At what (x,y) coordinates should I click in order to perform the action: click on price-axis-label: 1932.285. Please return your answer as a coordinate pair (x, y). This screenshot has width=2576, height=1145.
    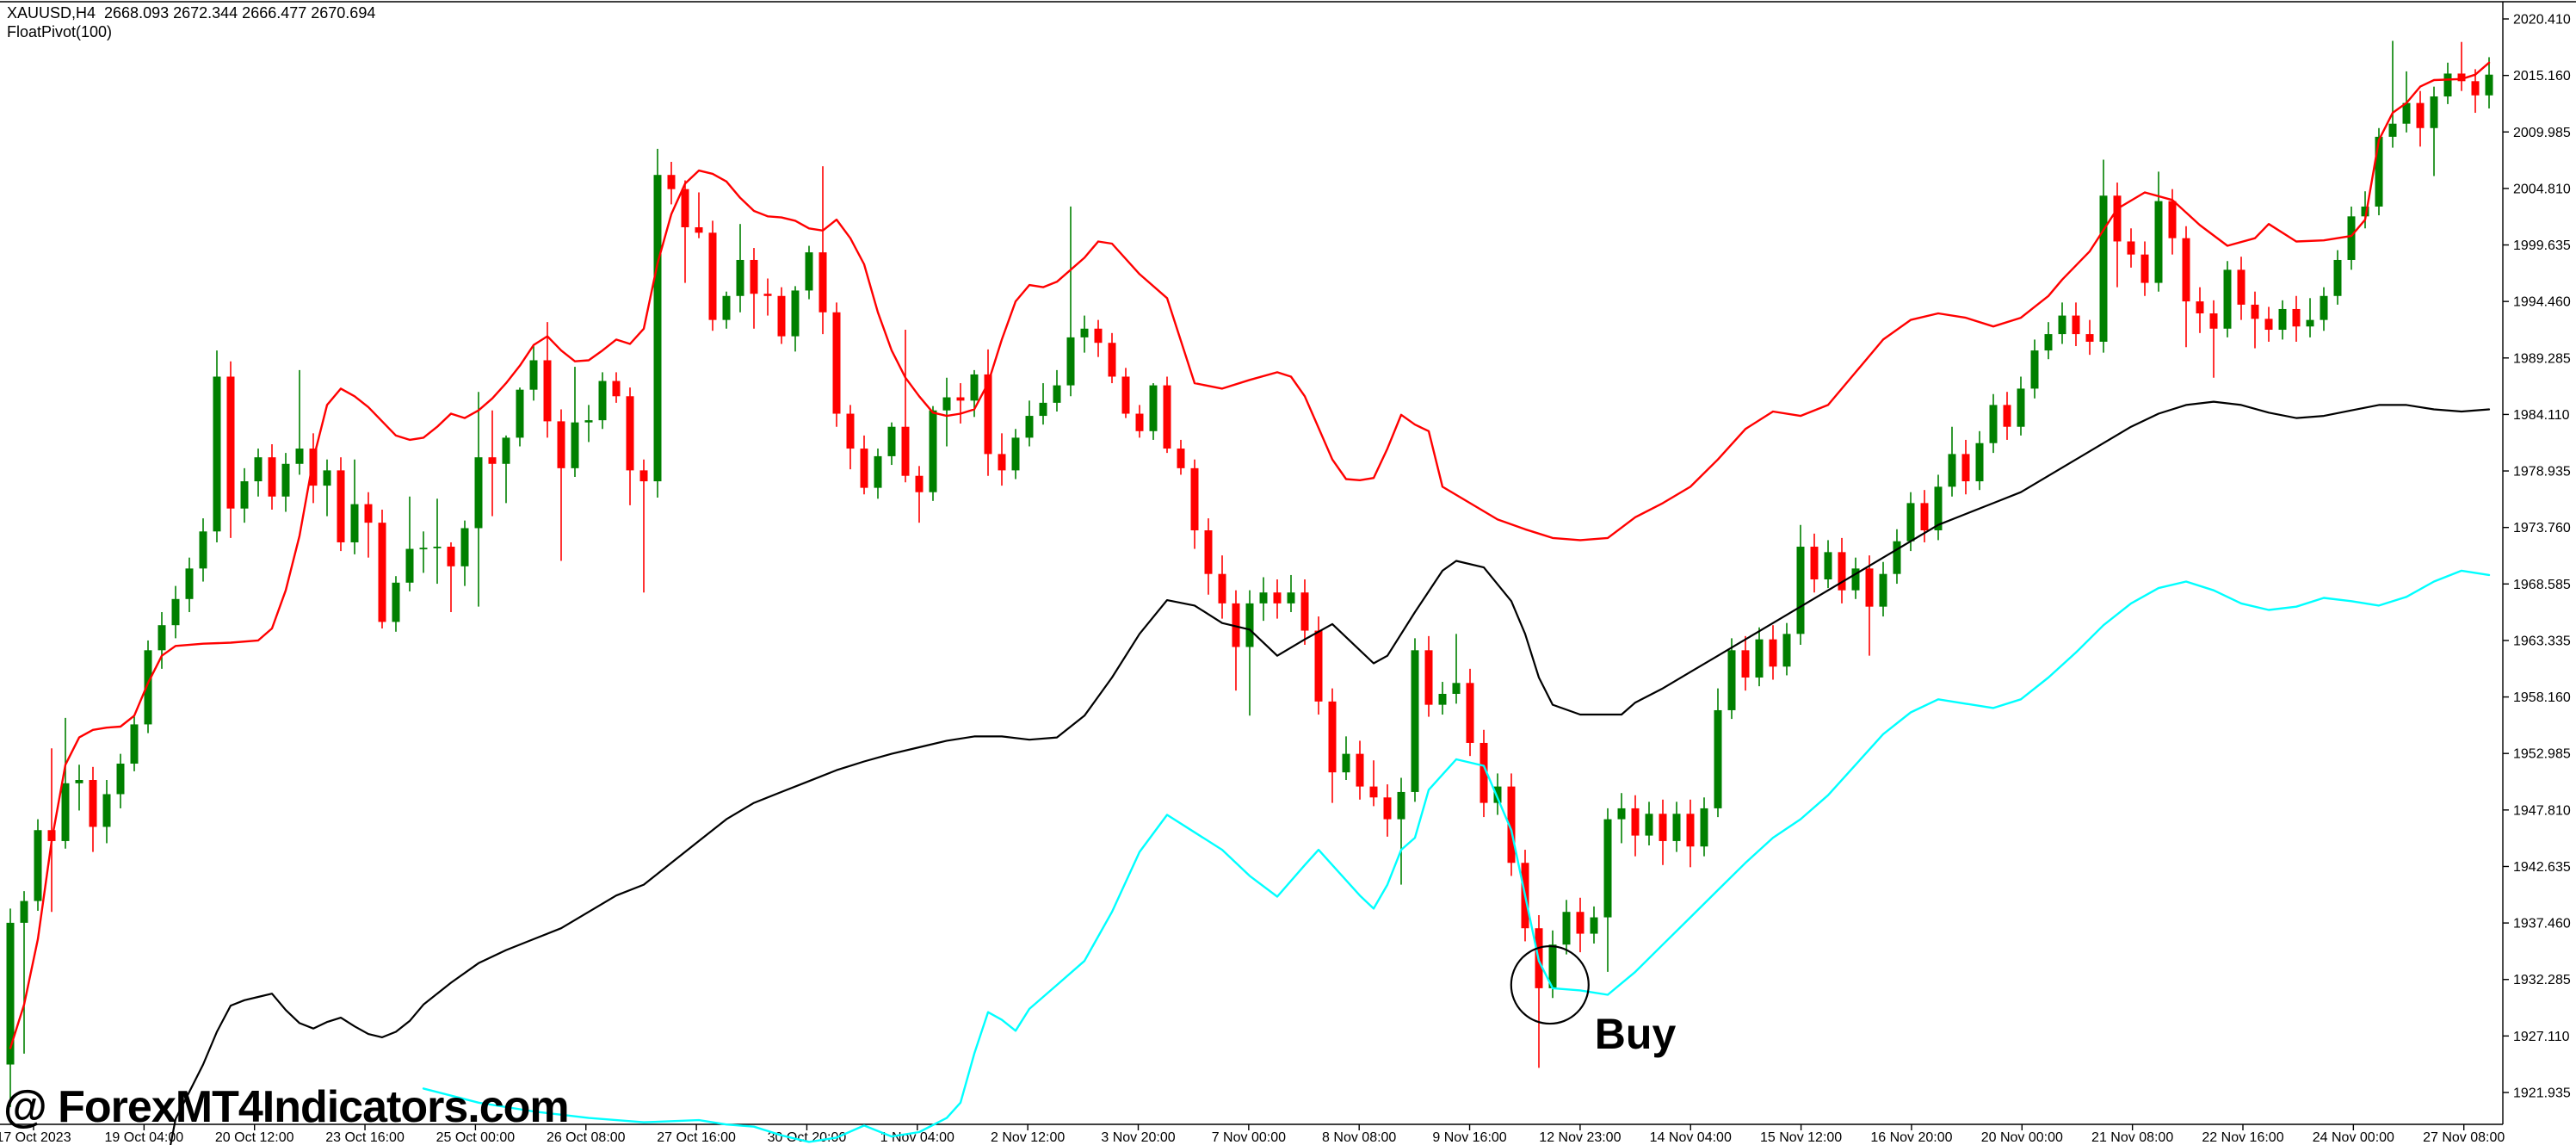
    Looking at the image, I should click on (2542, 980).